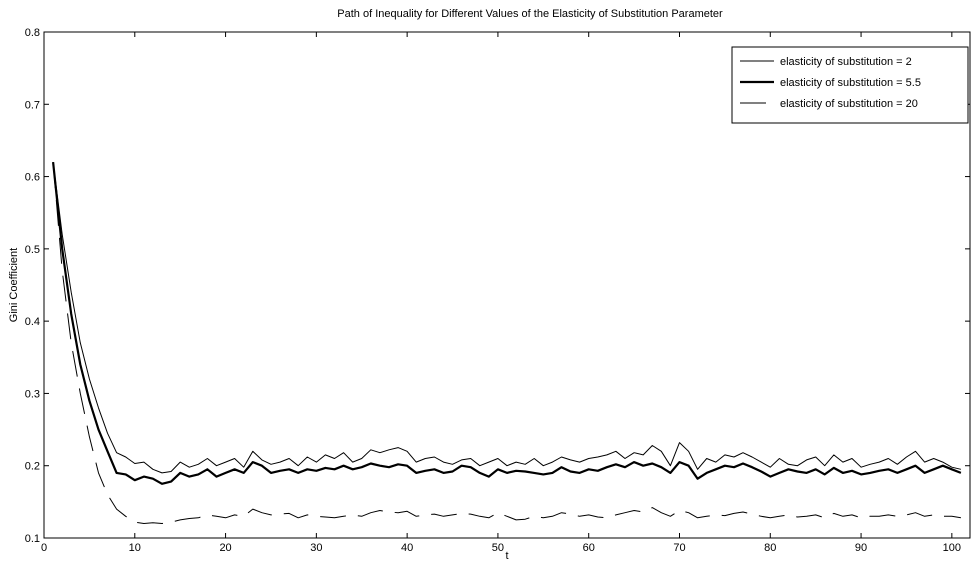 Image resolution: width=980 pixels, height=564 pixels. Describe the element at coordinates (32, 33) in the screenshot. I see `y-tick-label: 0.8` at that location.